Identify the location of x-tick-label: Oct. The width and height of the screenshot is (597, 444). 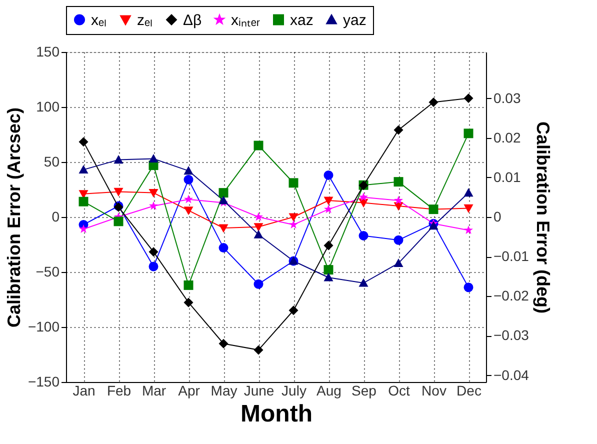
(399, 390).